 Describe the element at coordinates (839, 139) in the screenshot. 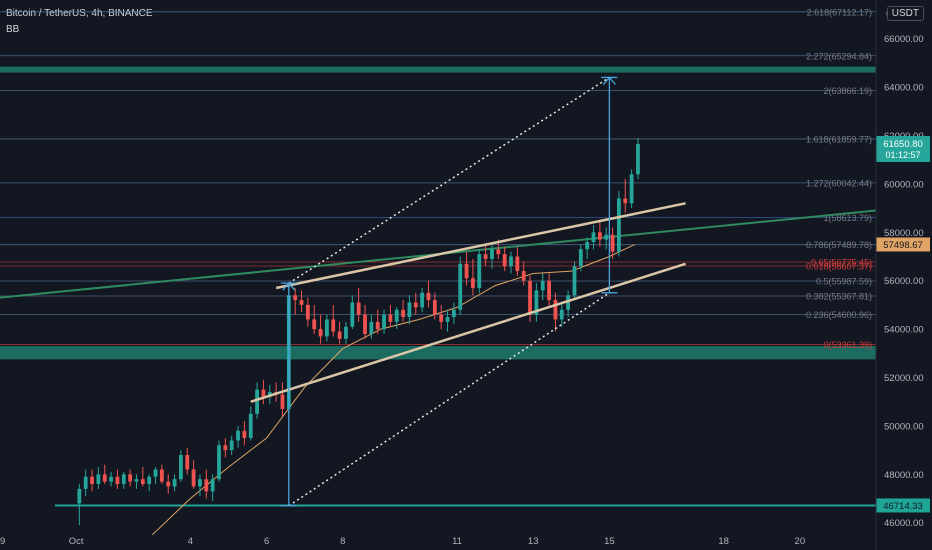

I see `fib-level-label: 1.618(61859.77)` at that location.